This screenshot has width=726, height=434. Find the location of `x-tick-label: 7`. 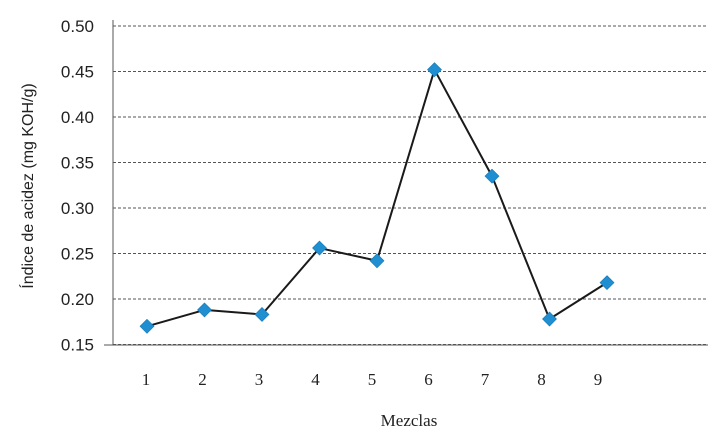

x-tick-label: 7 is located at coordinates (485, 379).